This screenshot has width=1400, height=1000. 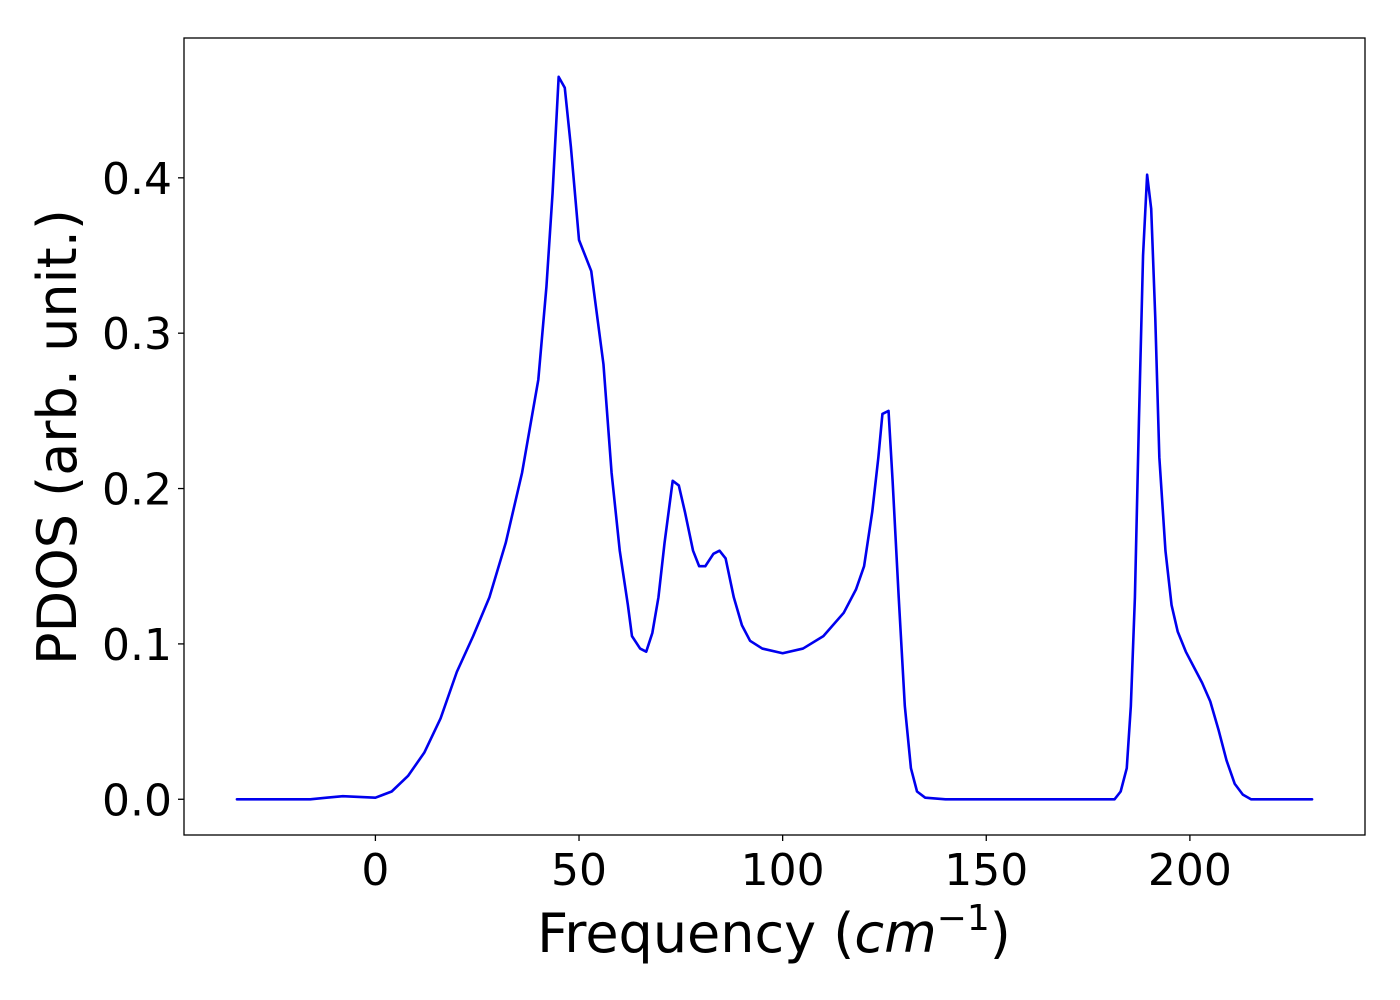 What do you see at coordinates (1190, 870) in the screenshot?
I see `x-tick-label: 200` at bounding box center [1190, 870].